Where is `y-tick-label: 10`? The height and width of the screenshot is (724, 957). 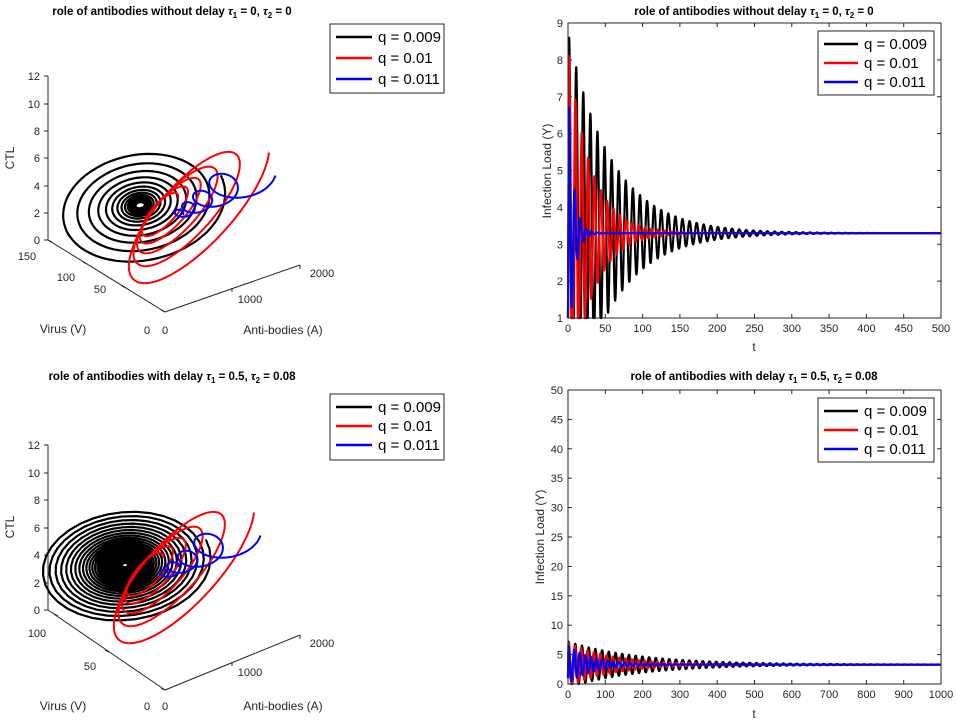
y-tick-label: 10 is located at coordinates (557, 626).